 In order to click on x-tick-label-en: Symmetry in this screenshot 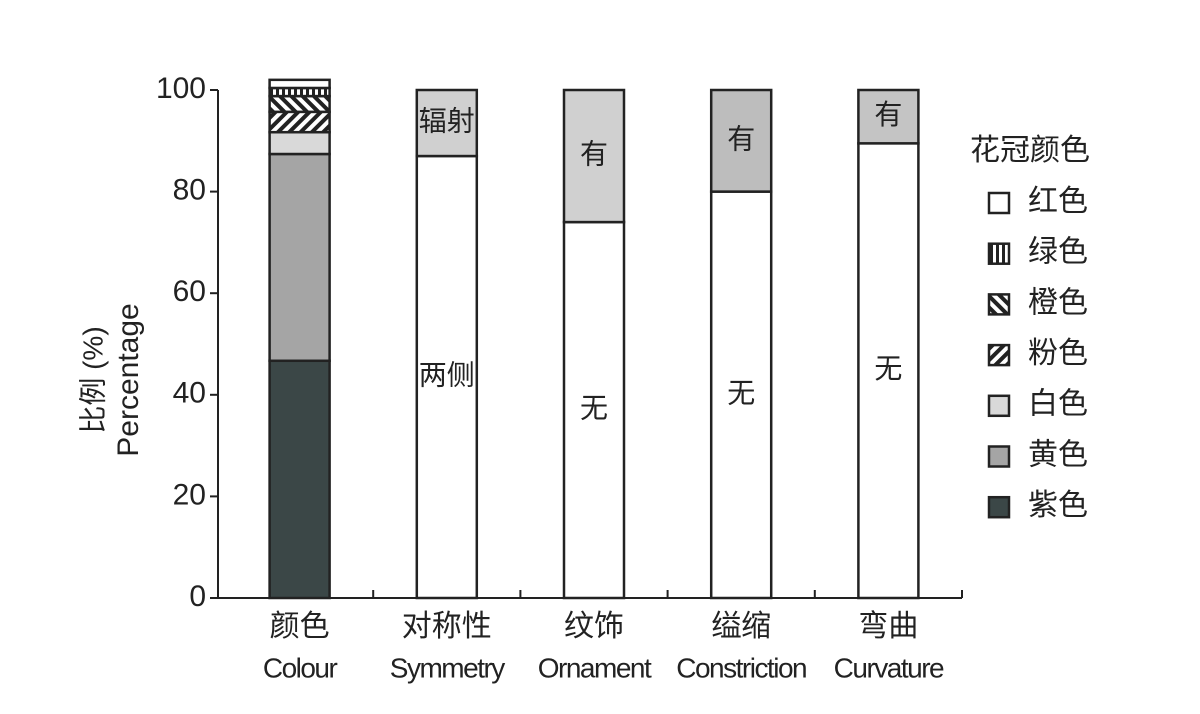, I will do `click(448, 667)`.